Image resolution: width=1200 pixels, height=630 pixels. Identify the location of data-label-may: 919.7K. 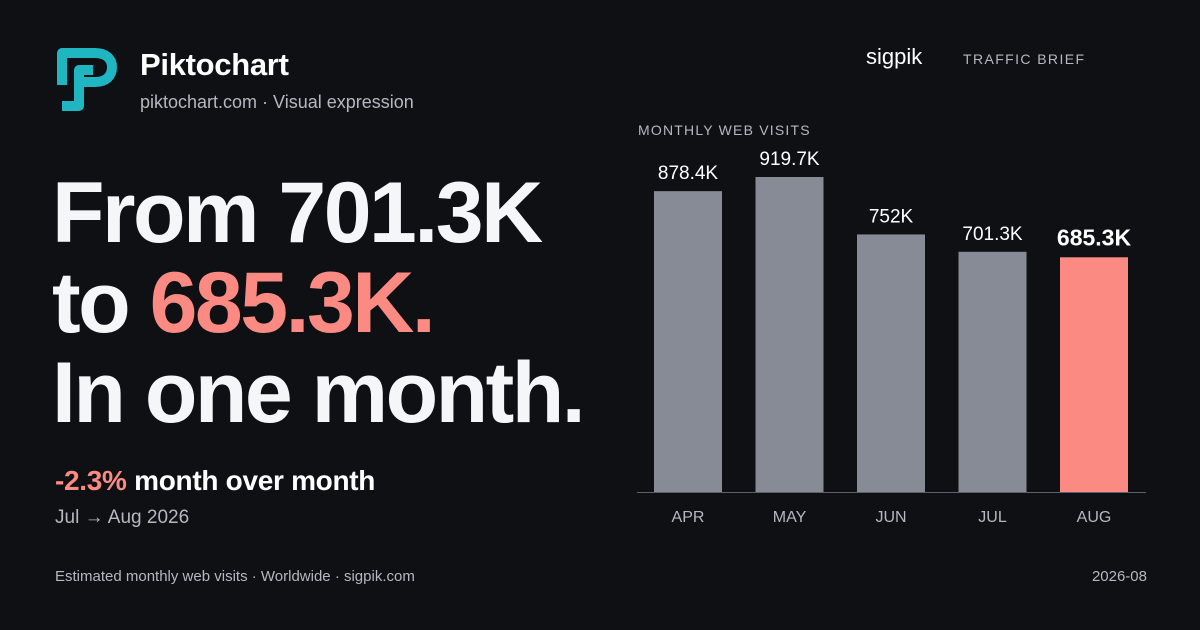
(789, 159).